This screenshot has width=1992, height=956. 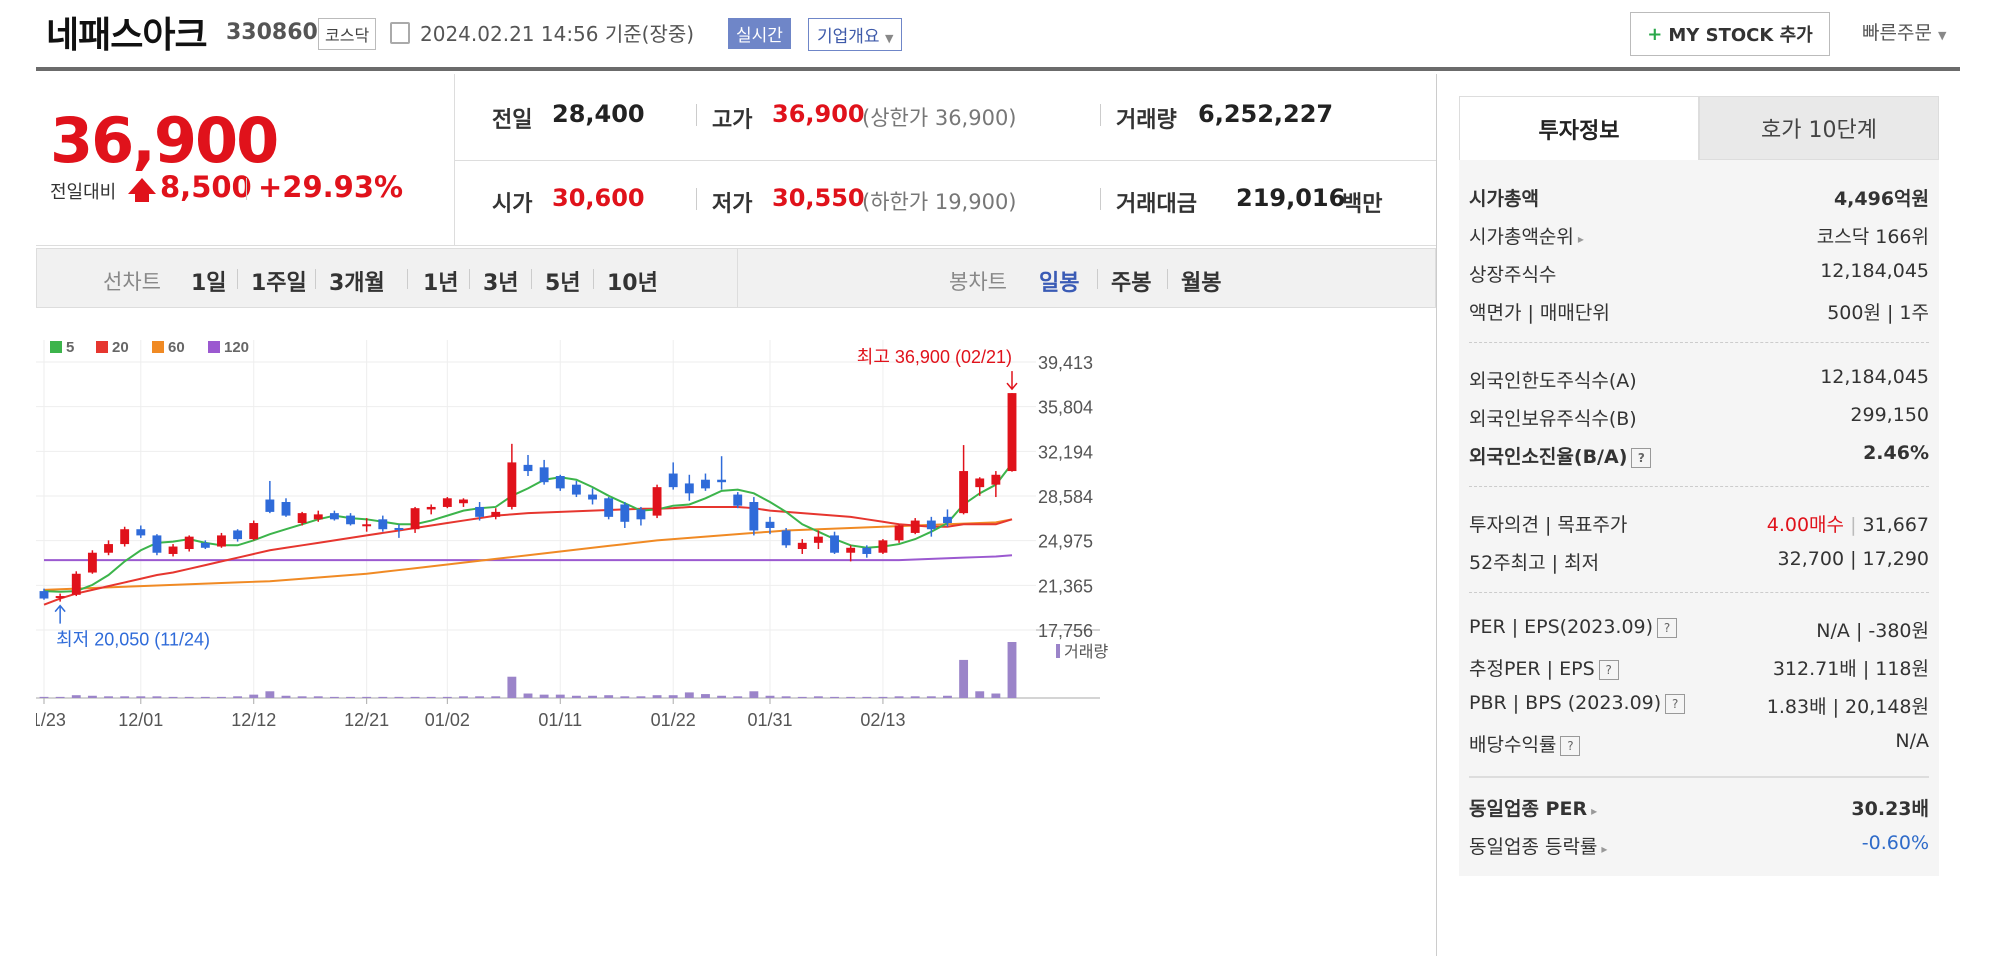 What do you see at coordinates (447, 720) in the screenshot?
I see `x-tick-label: 01/02` at bounding box center [447, 720].